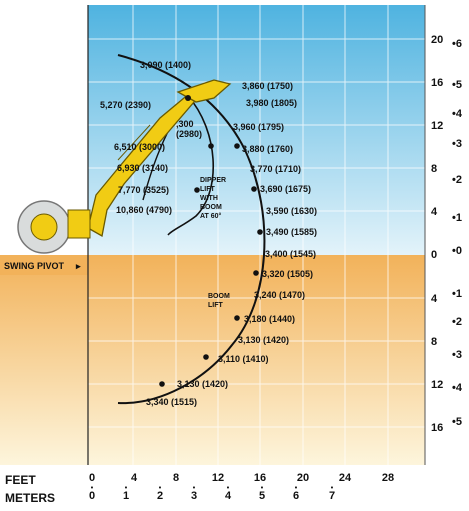 The height and width of the screenshot is (511, 469). I want to click on right-meter-tick-label: •0, so click(457, 251).